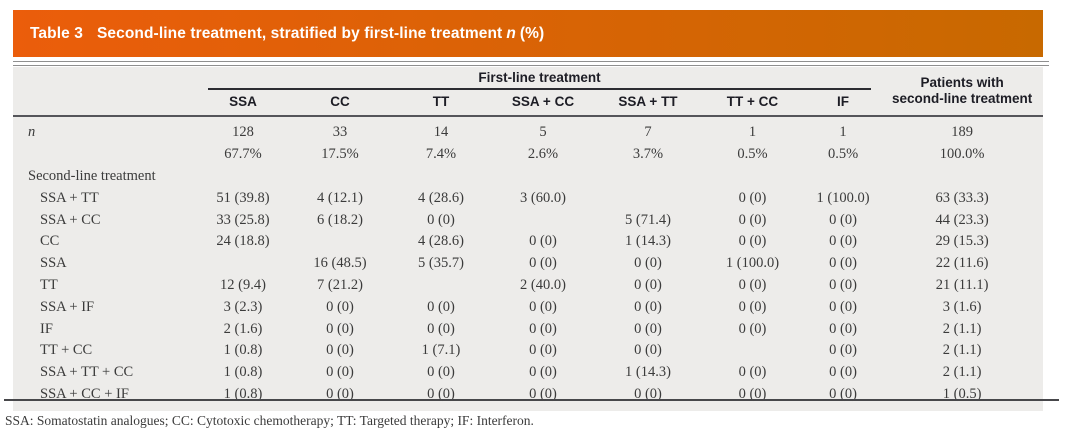 This screenshot has width=1080, height=438. Describe the element at coordinates (66, 350) in the screenshot. I see `row-label: TT + CC` at that location.